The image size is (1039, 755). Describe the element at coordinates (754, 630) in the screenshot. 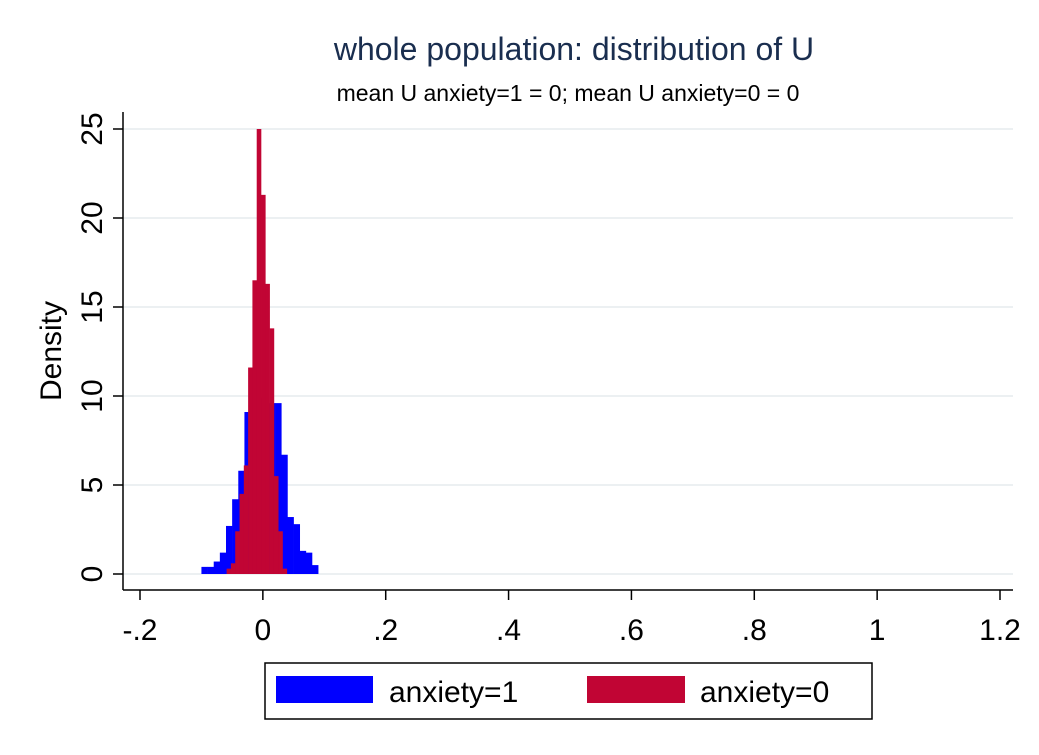

I see `x-tick-label: .8` at that location.